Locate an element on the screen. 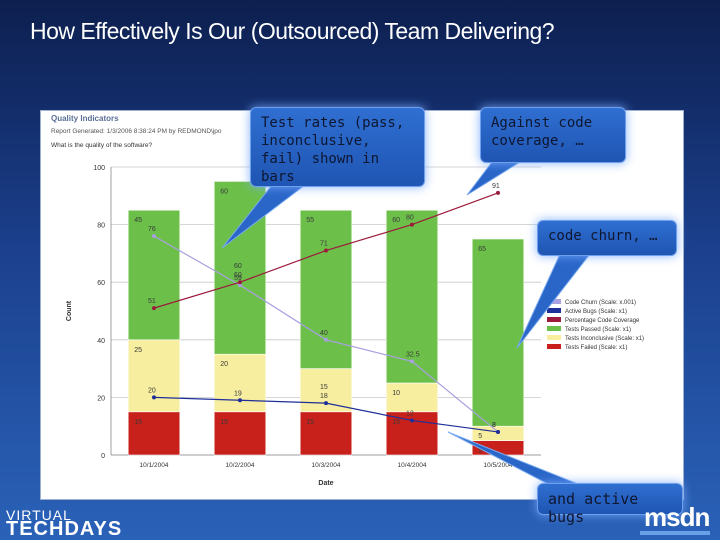 The width and height of the screenshot is (720, 540). line-label-1-2: 18 is located at coordinates (324, 396).